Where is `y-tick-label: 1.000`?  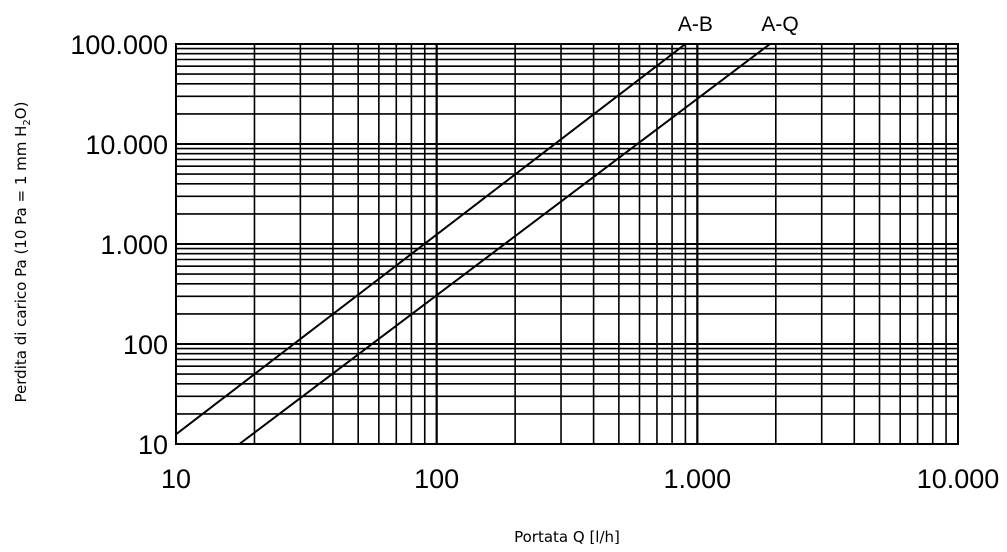
y-tick-label: 1.000 is located at coordinates (134, 245).